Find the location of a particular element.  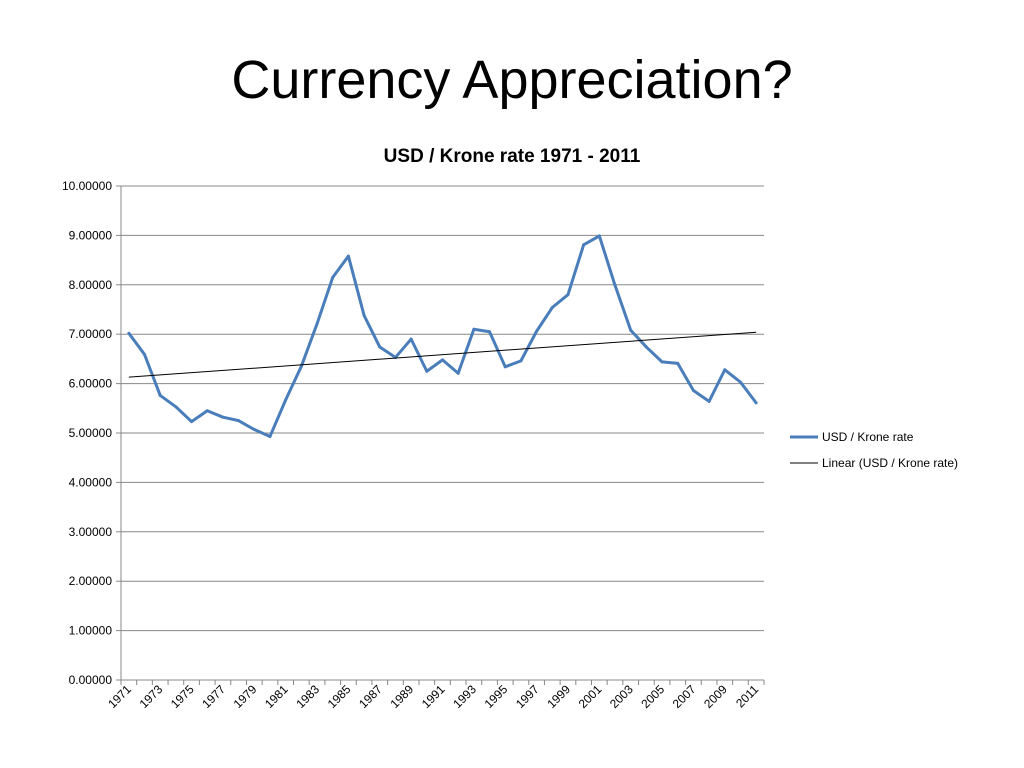

x-tick-label: 1985 is located at coordinates (339, 696).